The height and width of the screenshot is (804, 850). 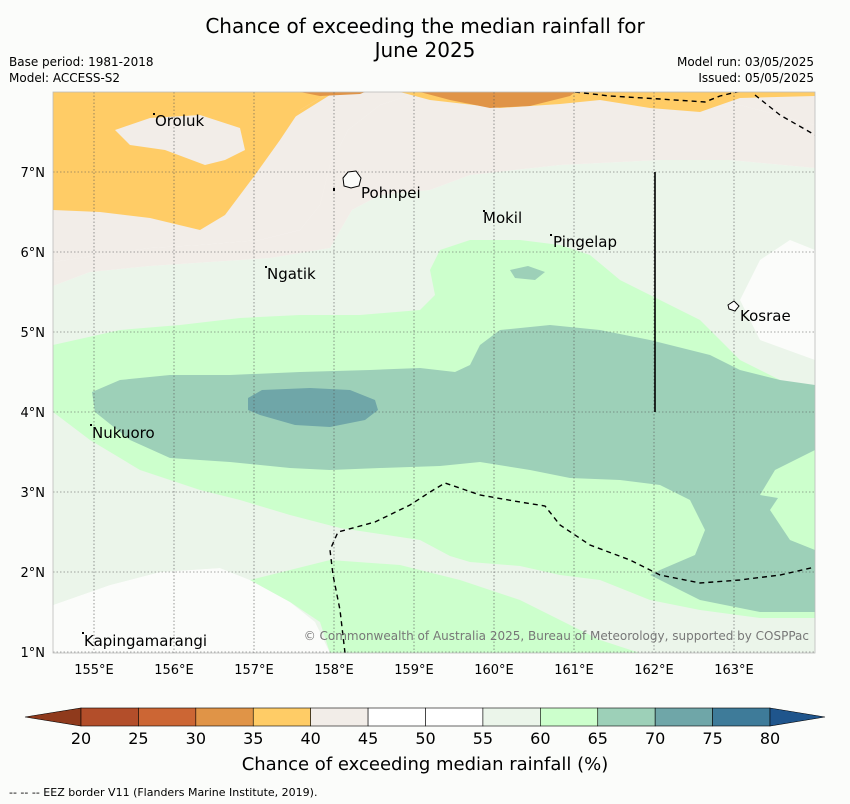 What do you see at coordinates (425, 764) in the screenshot?
I see `colorbar-label: Chance of exceeding median rainfall (%)` at bounding box center [425, 764].